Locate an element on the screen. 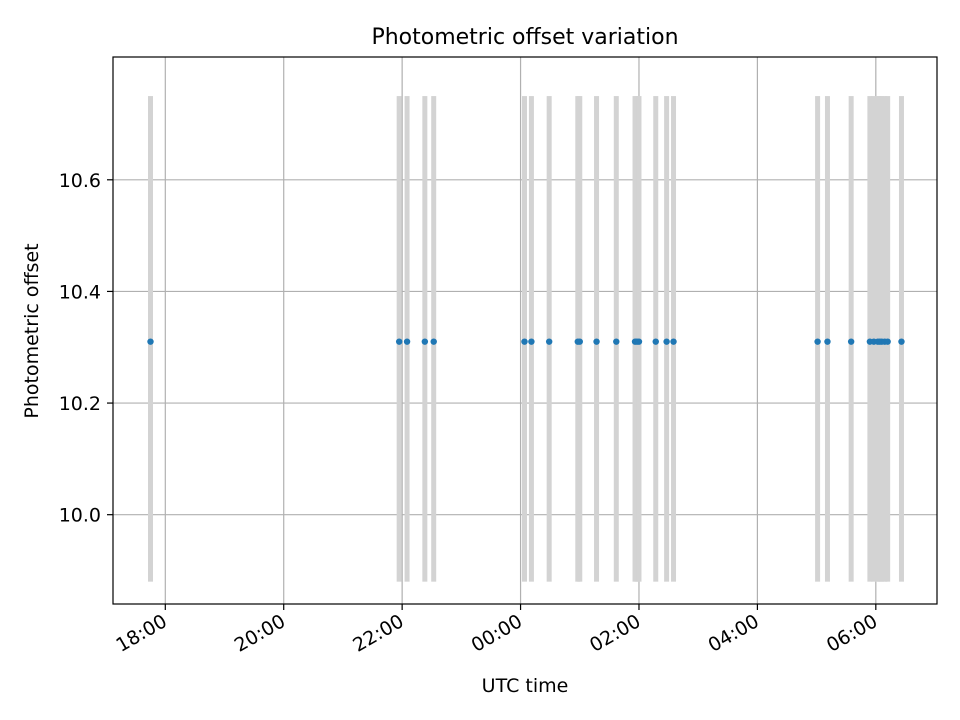 The height and width of the screenshot is (720, 960). data-points is located at coordinates (526, 341).